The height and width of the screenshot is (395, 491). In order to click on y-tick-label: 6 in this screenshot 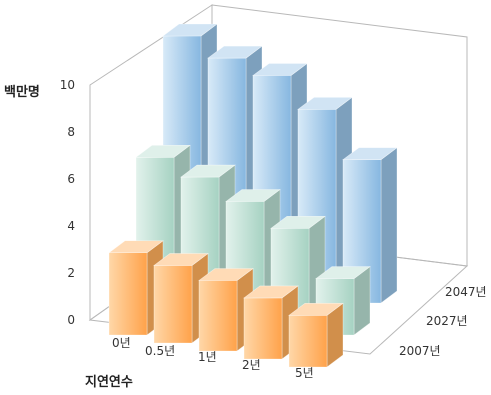, I will do `click(71, 179)`.